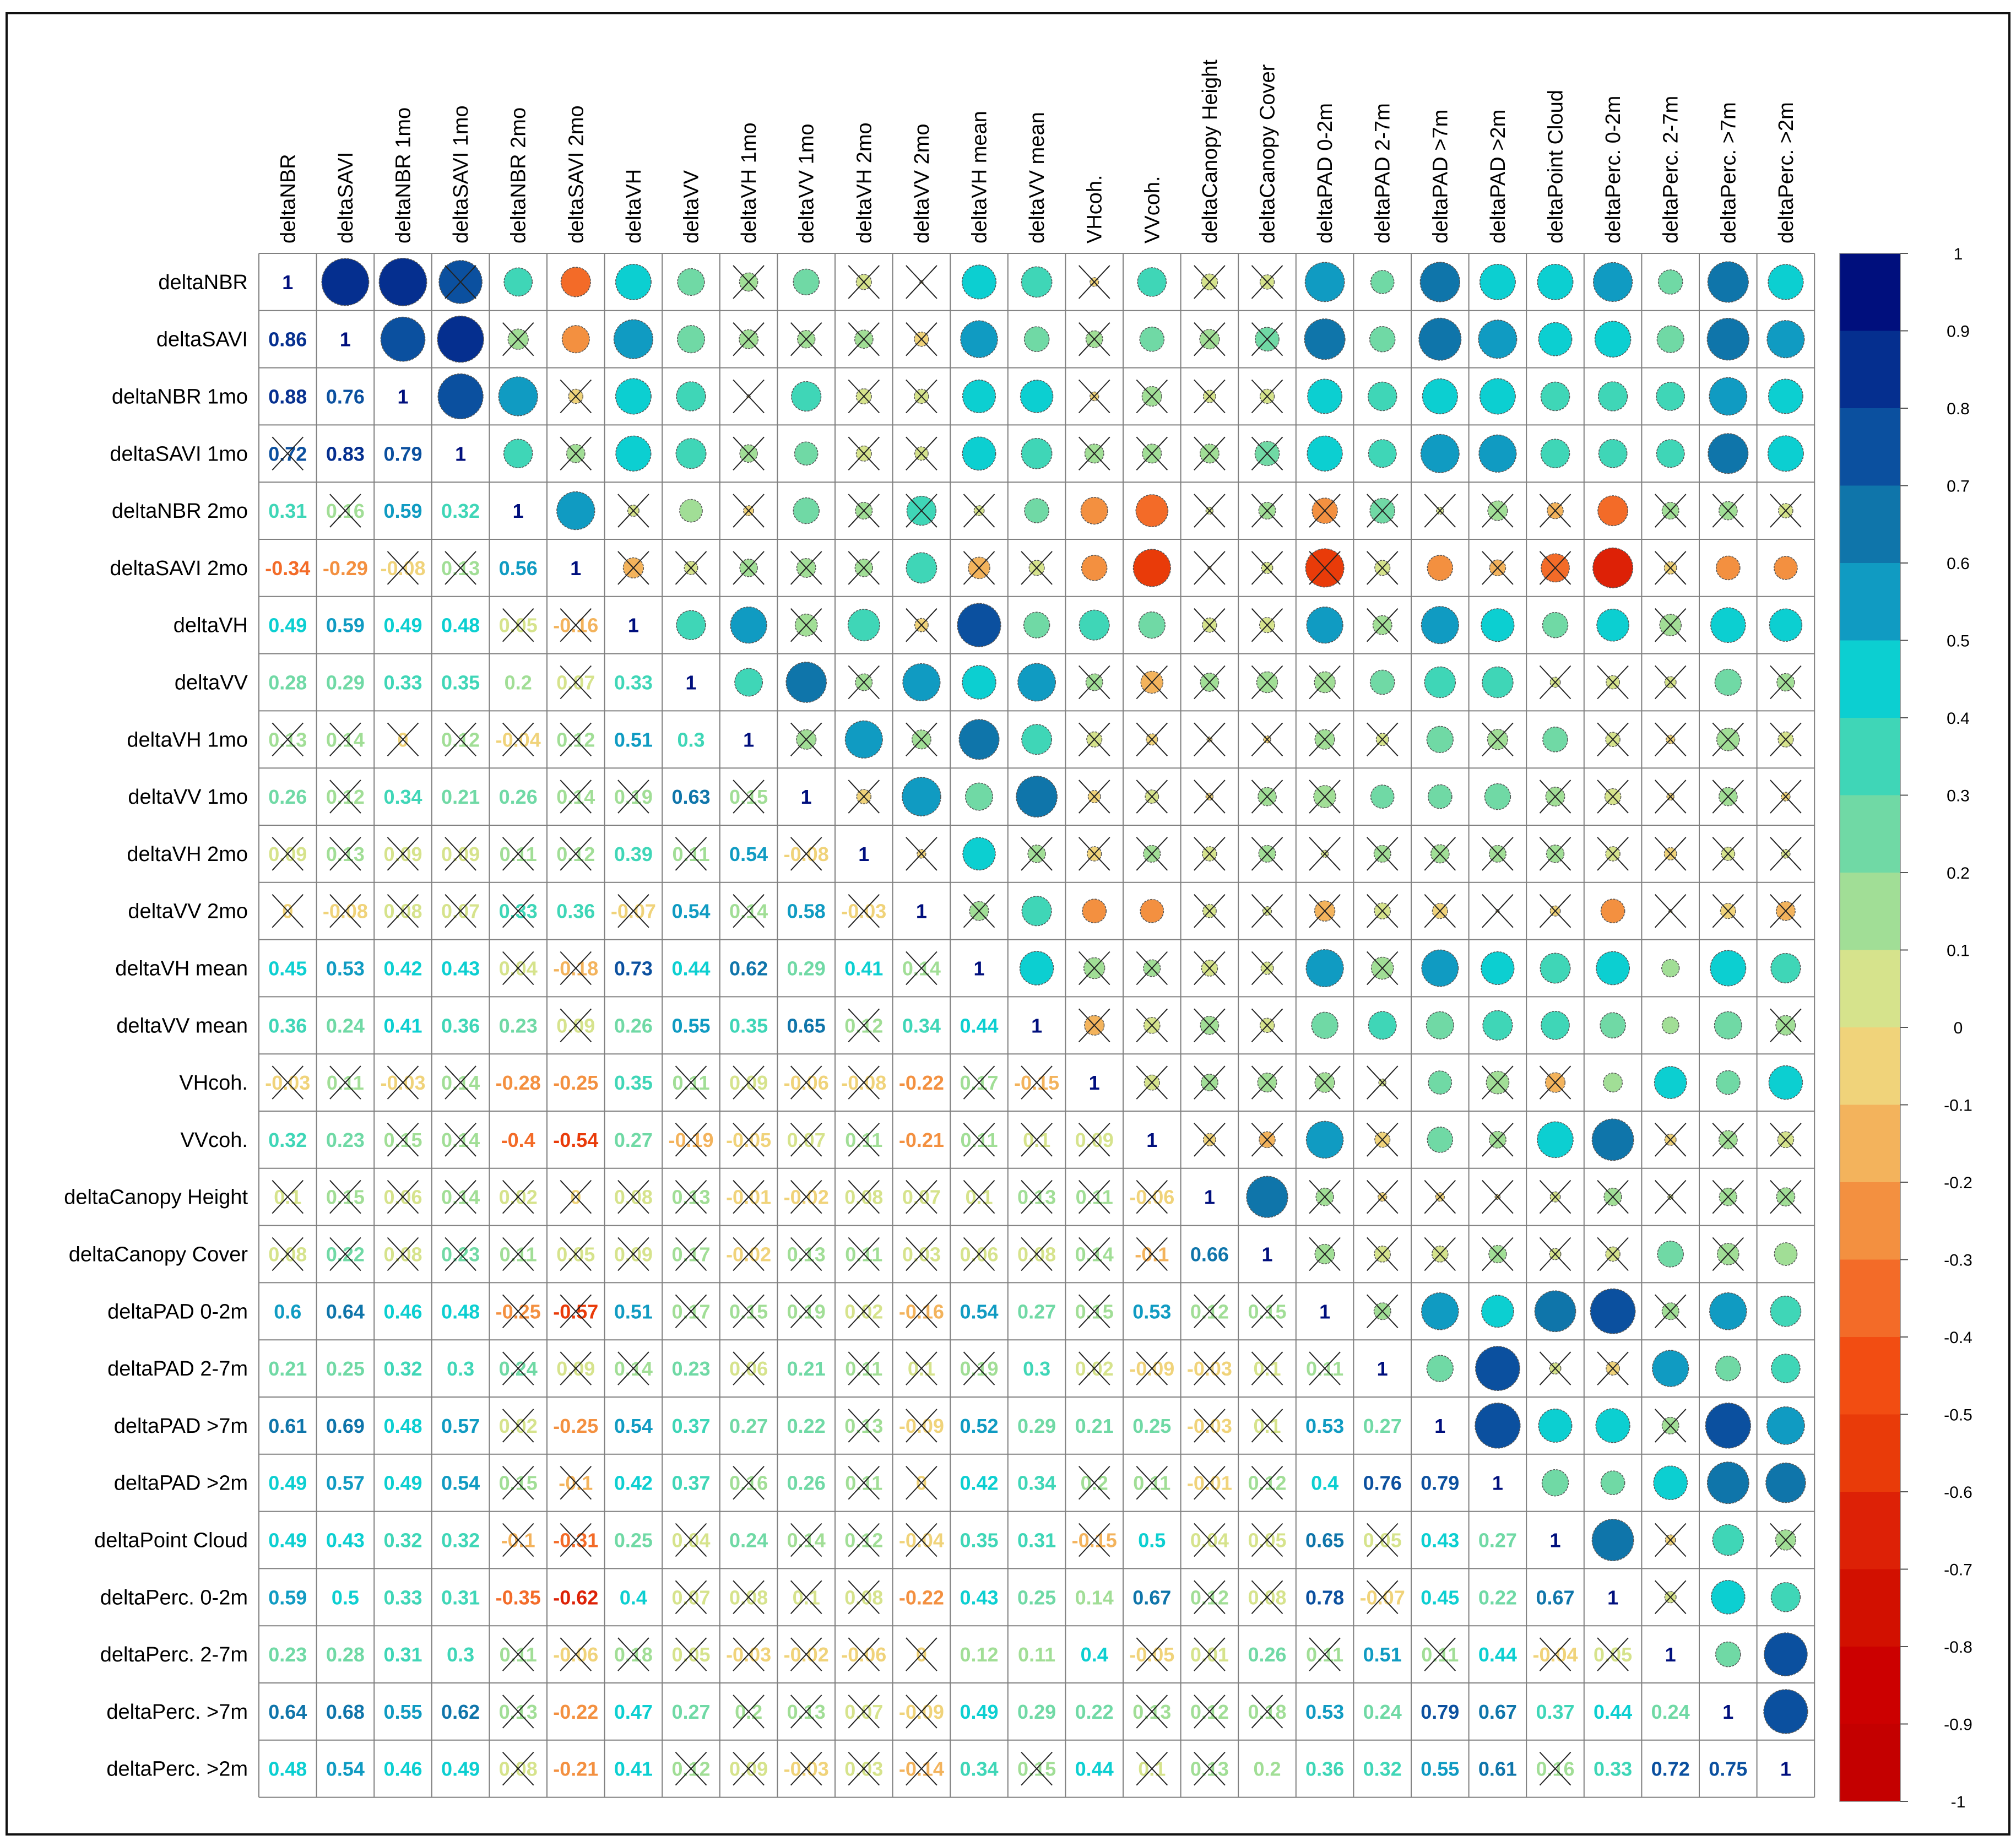 This screenshot has width=2016, height=1846. What do you see at coordinates (1729, 172) in the screenshot?
I see `column-label: deltaPerc. >7m` at bounding box center [1729, 172].